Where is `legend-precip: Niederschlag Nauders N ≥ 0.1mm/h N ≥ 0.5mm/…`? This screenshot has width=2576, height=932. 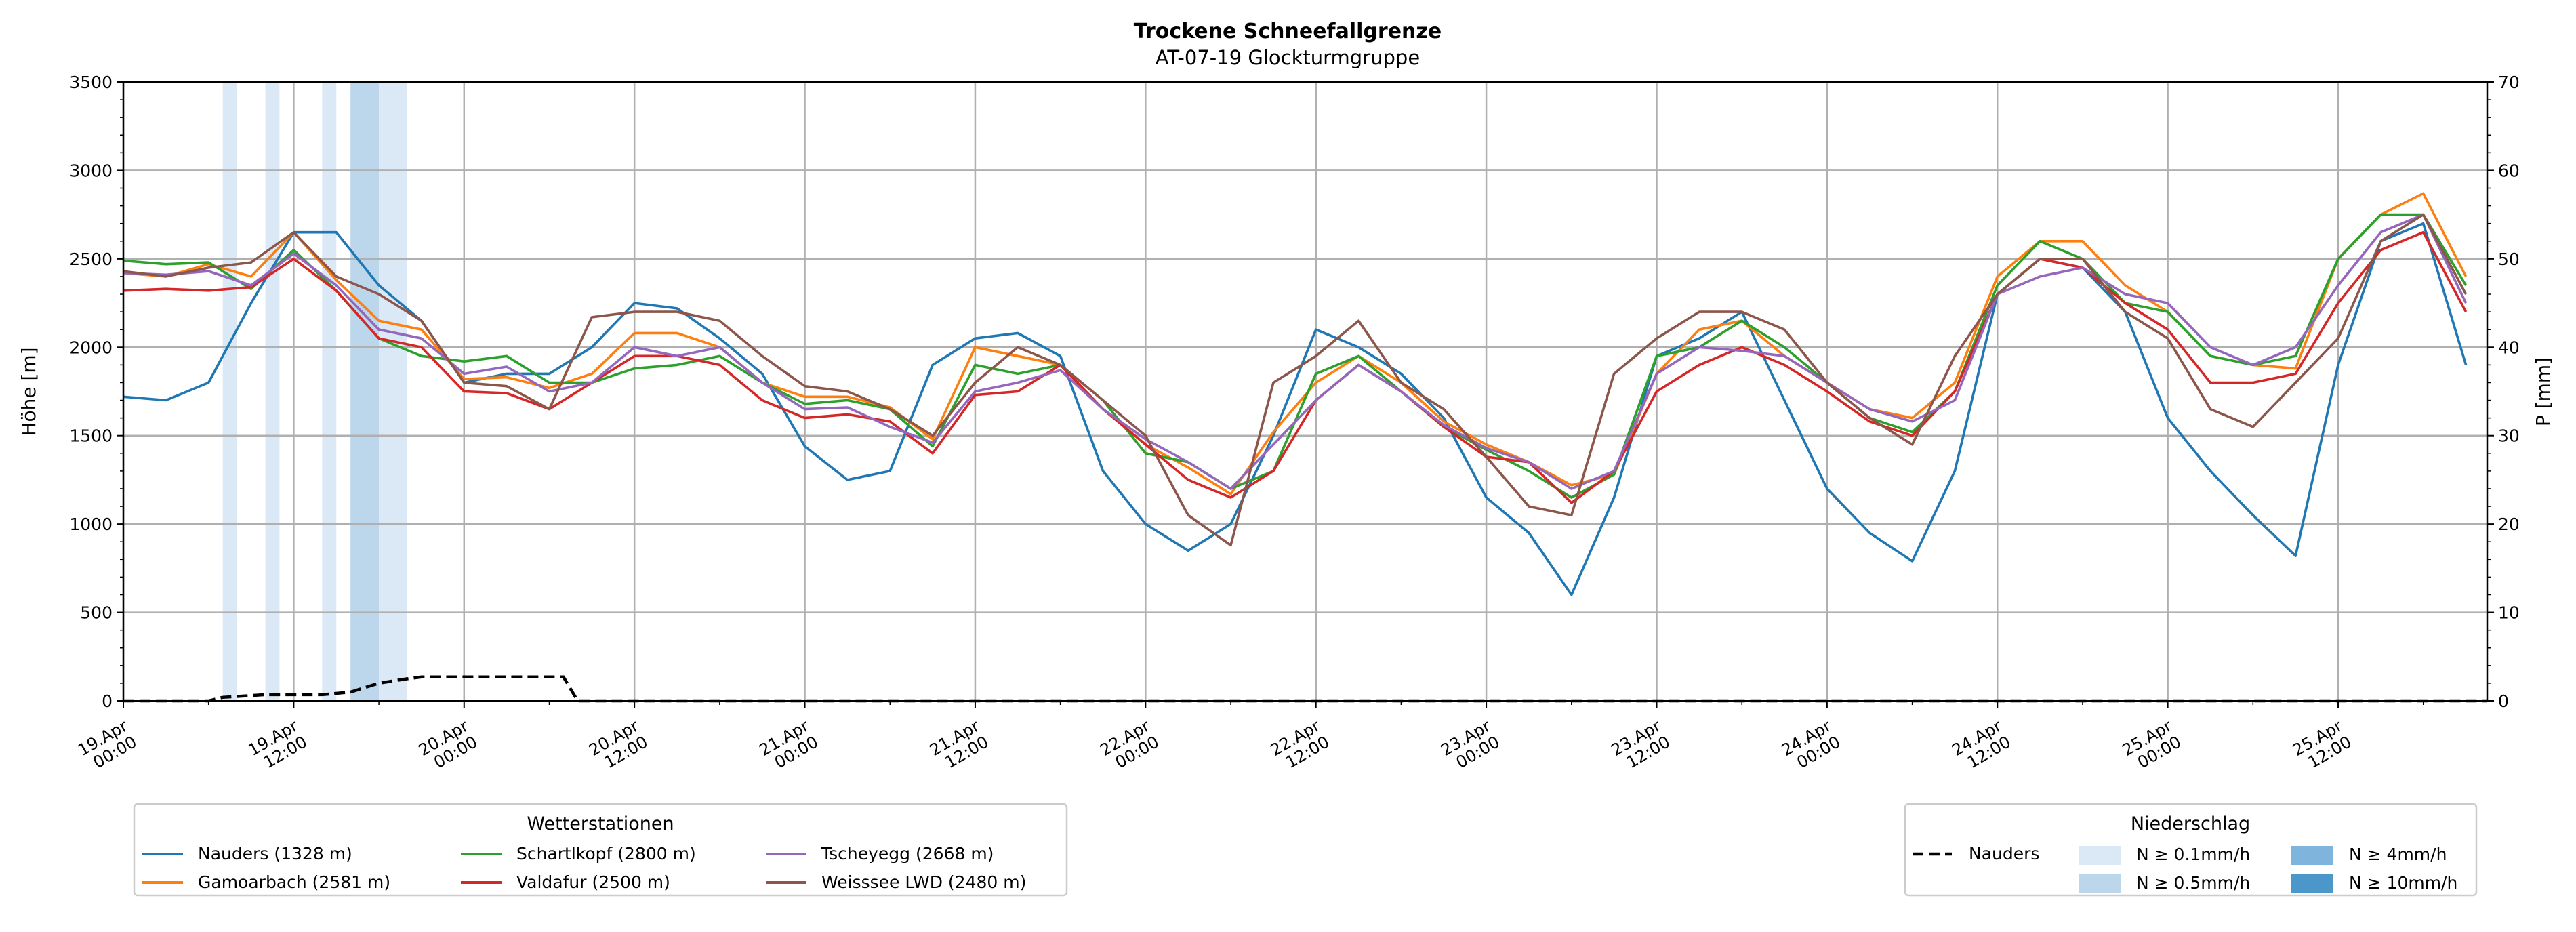 legend-precip: Niederschlag Nauders N ≥ 0.1mm/h N ≥ 0.5mm/… is located at coordinates (2191, 850).